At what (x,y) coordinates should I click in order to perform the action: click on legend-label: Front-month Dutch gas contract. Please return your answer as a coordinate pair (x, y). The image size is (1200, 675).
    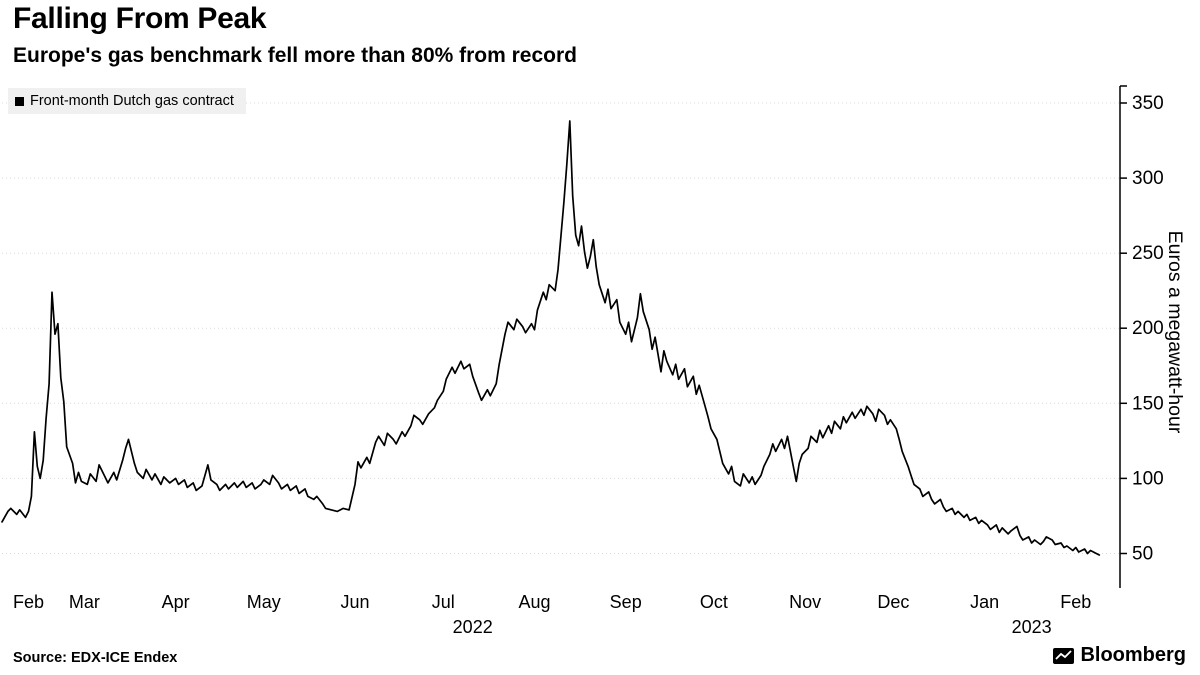
    Looking at the image, I should click on (132, 101).